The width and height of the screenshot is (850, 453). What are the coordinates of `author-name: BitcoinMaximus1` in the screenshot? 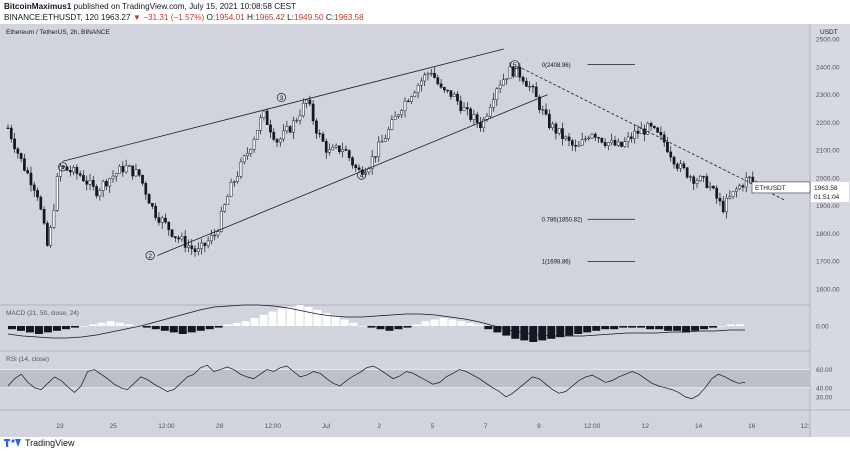 It's located at (38, 6).